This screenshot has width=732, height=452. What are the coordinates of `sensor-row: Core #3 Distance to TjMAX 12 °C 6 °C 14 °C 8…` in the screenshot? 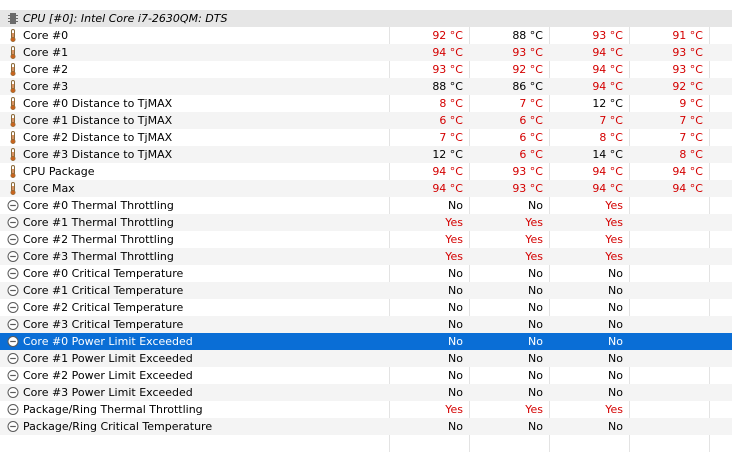 It's located at (366, 154).